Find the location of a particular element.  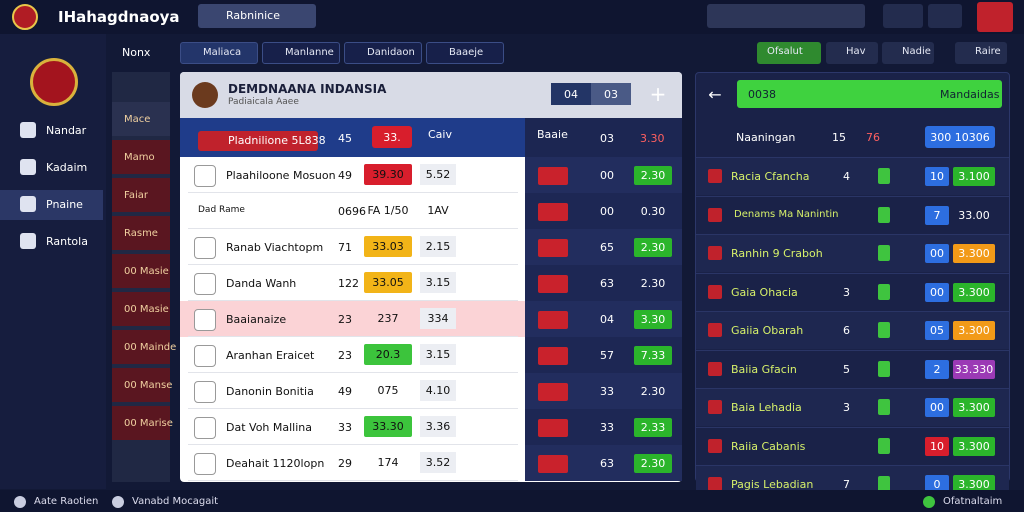

header-cell: 3.30 is located at coordinates (652, 138).